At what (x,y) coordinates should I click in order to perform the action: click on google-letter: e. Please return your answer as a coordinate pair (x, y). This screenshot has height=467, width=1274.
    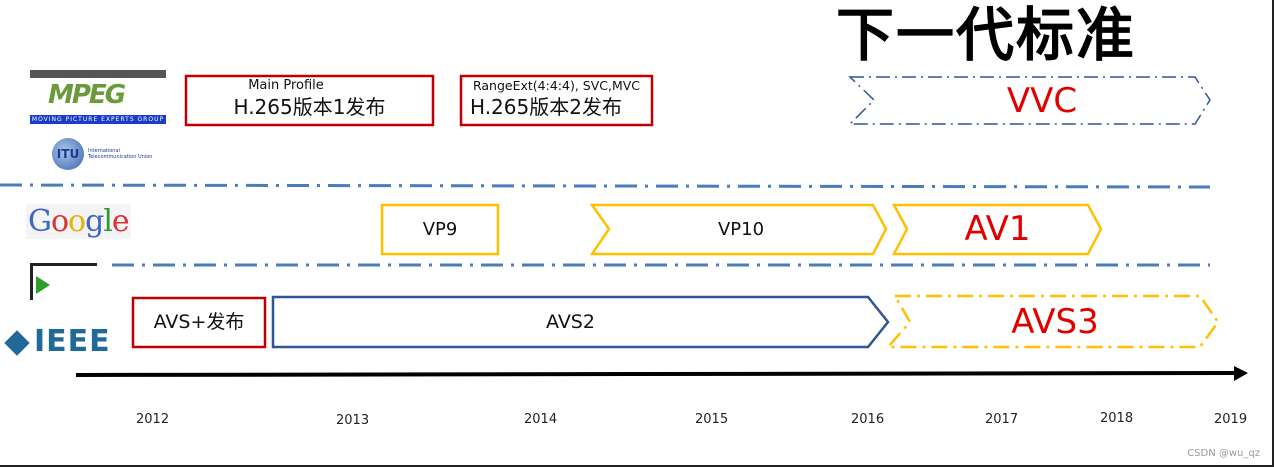
    Looking at the image, I should click on (120, 221).